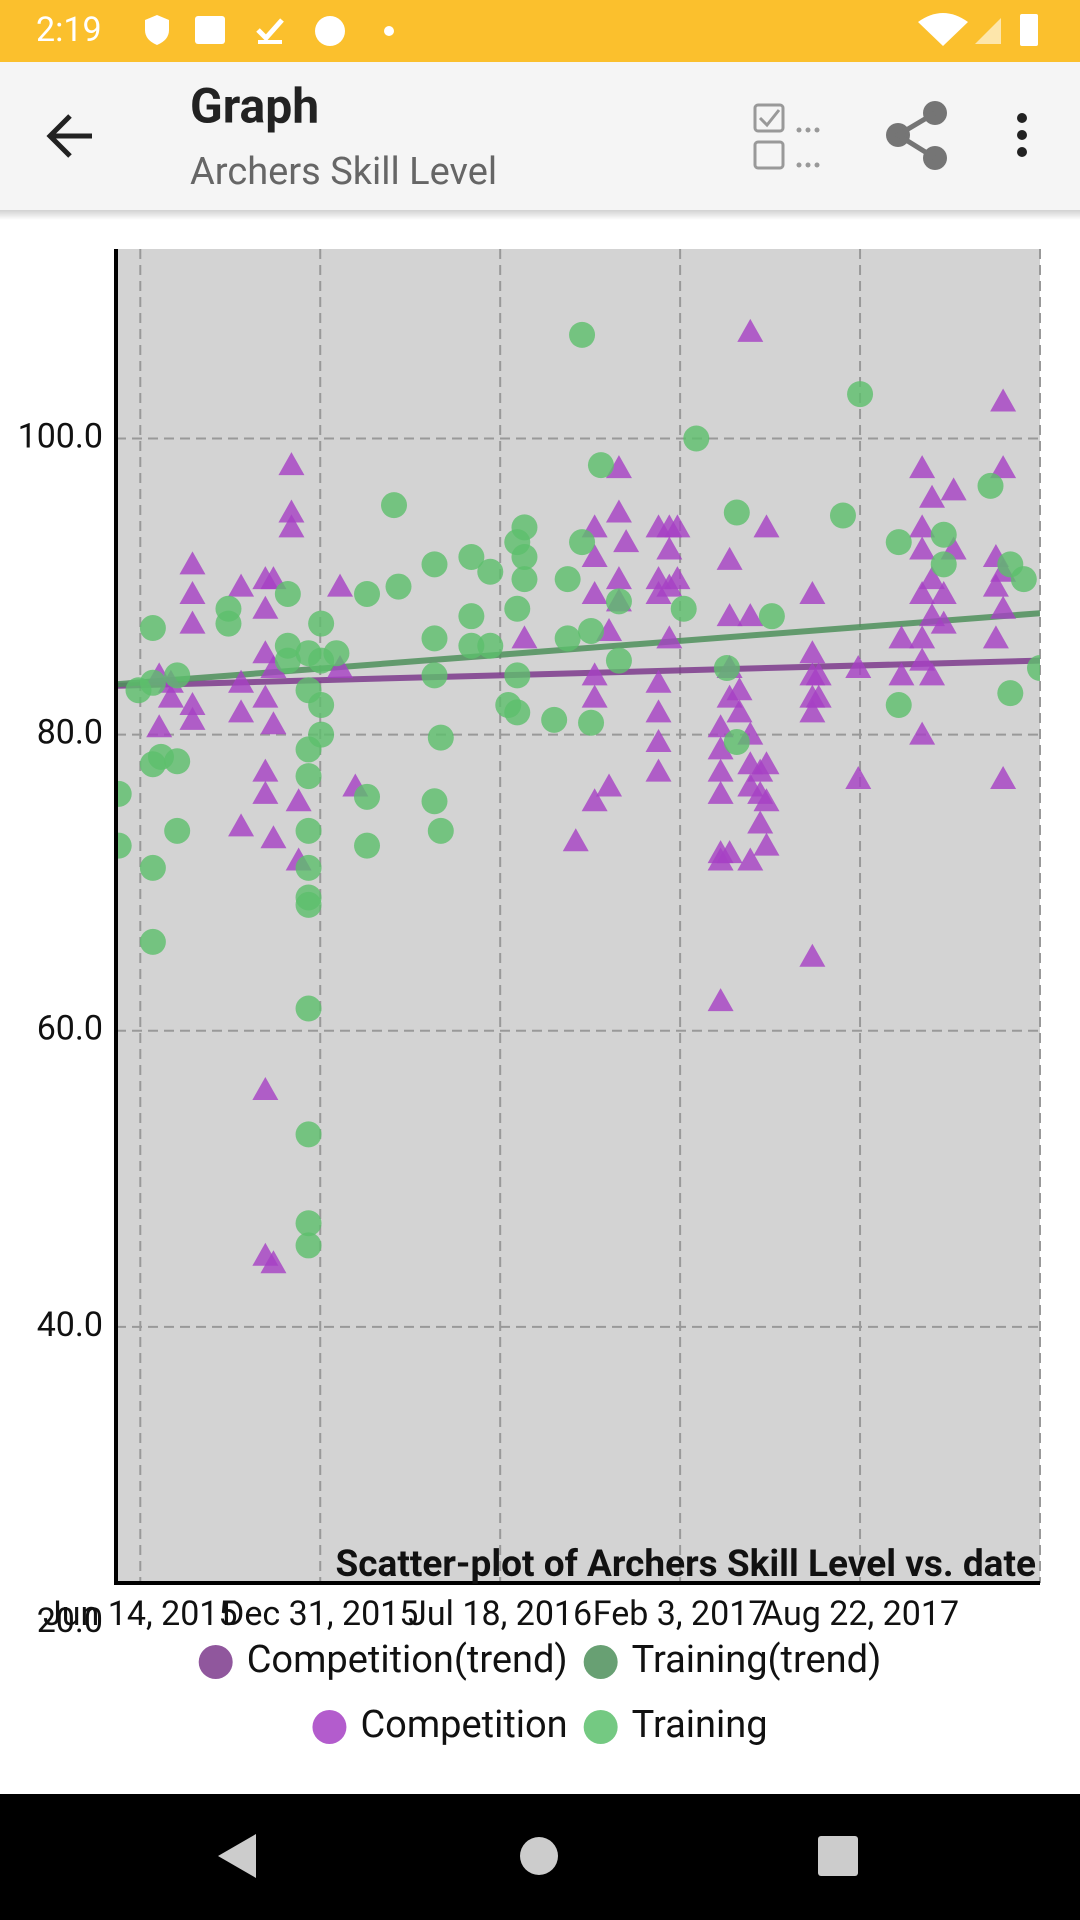 Image resolution: width=1080 pixels, height=1920 pixels. Describe the element at coordinates (786, 136) in the screenshot. I see `select-button` at that location.